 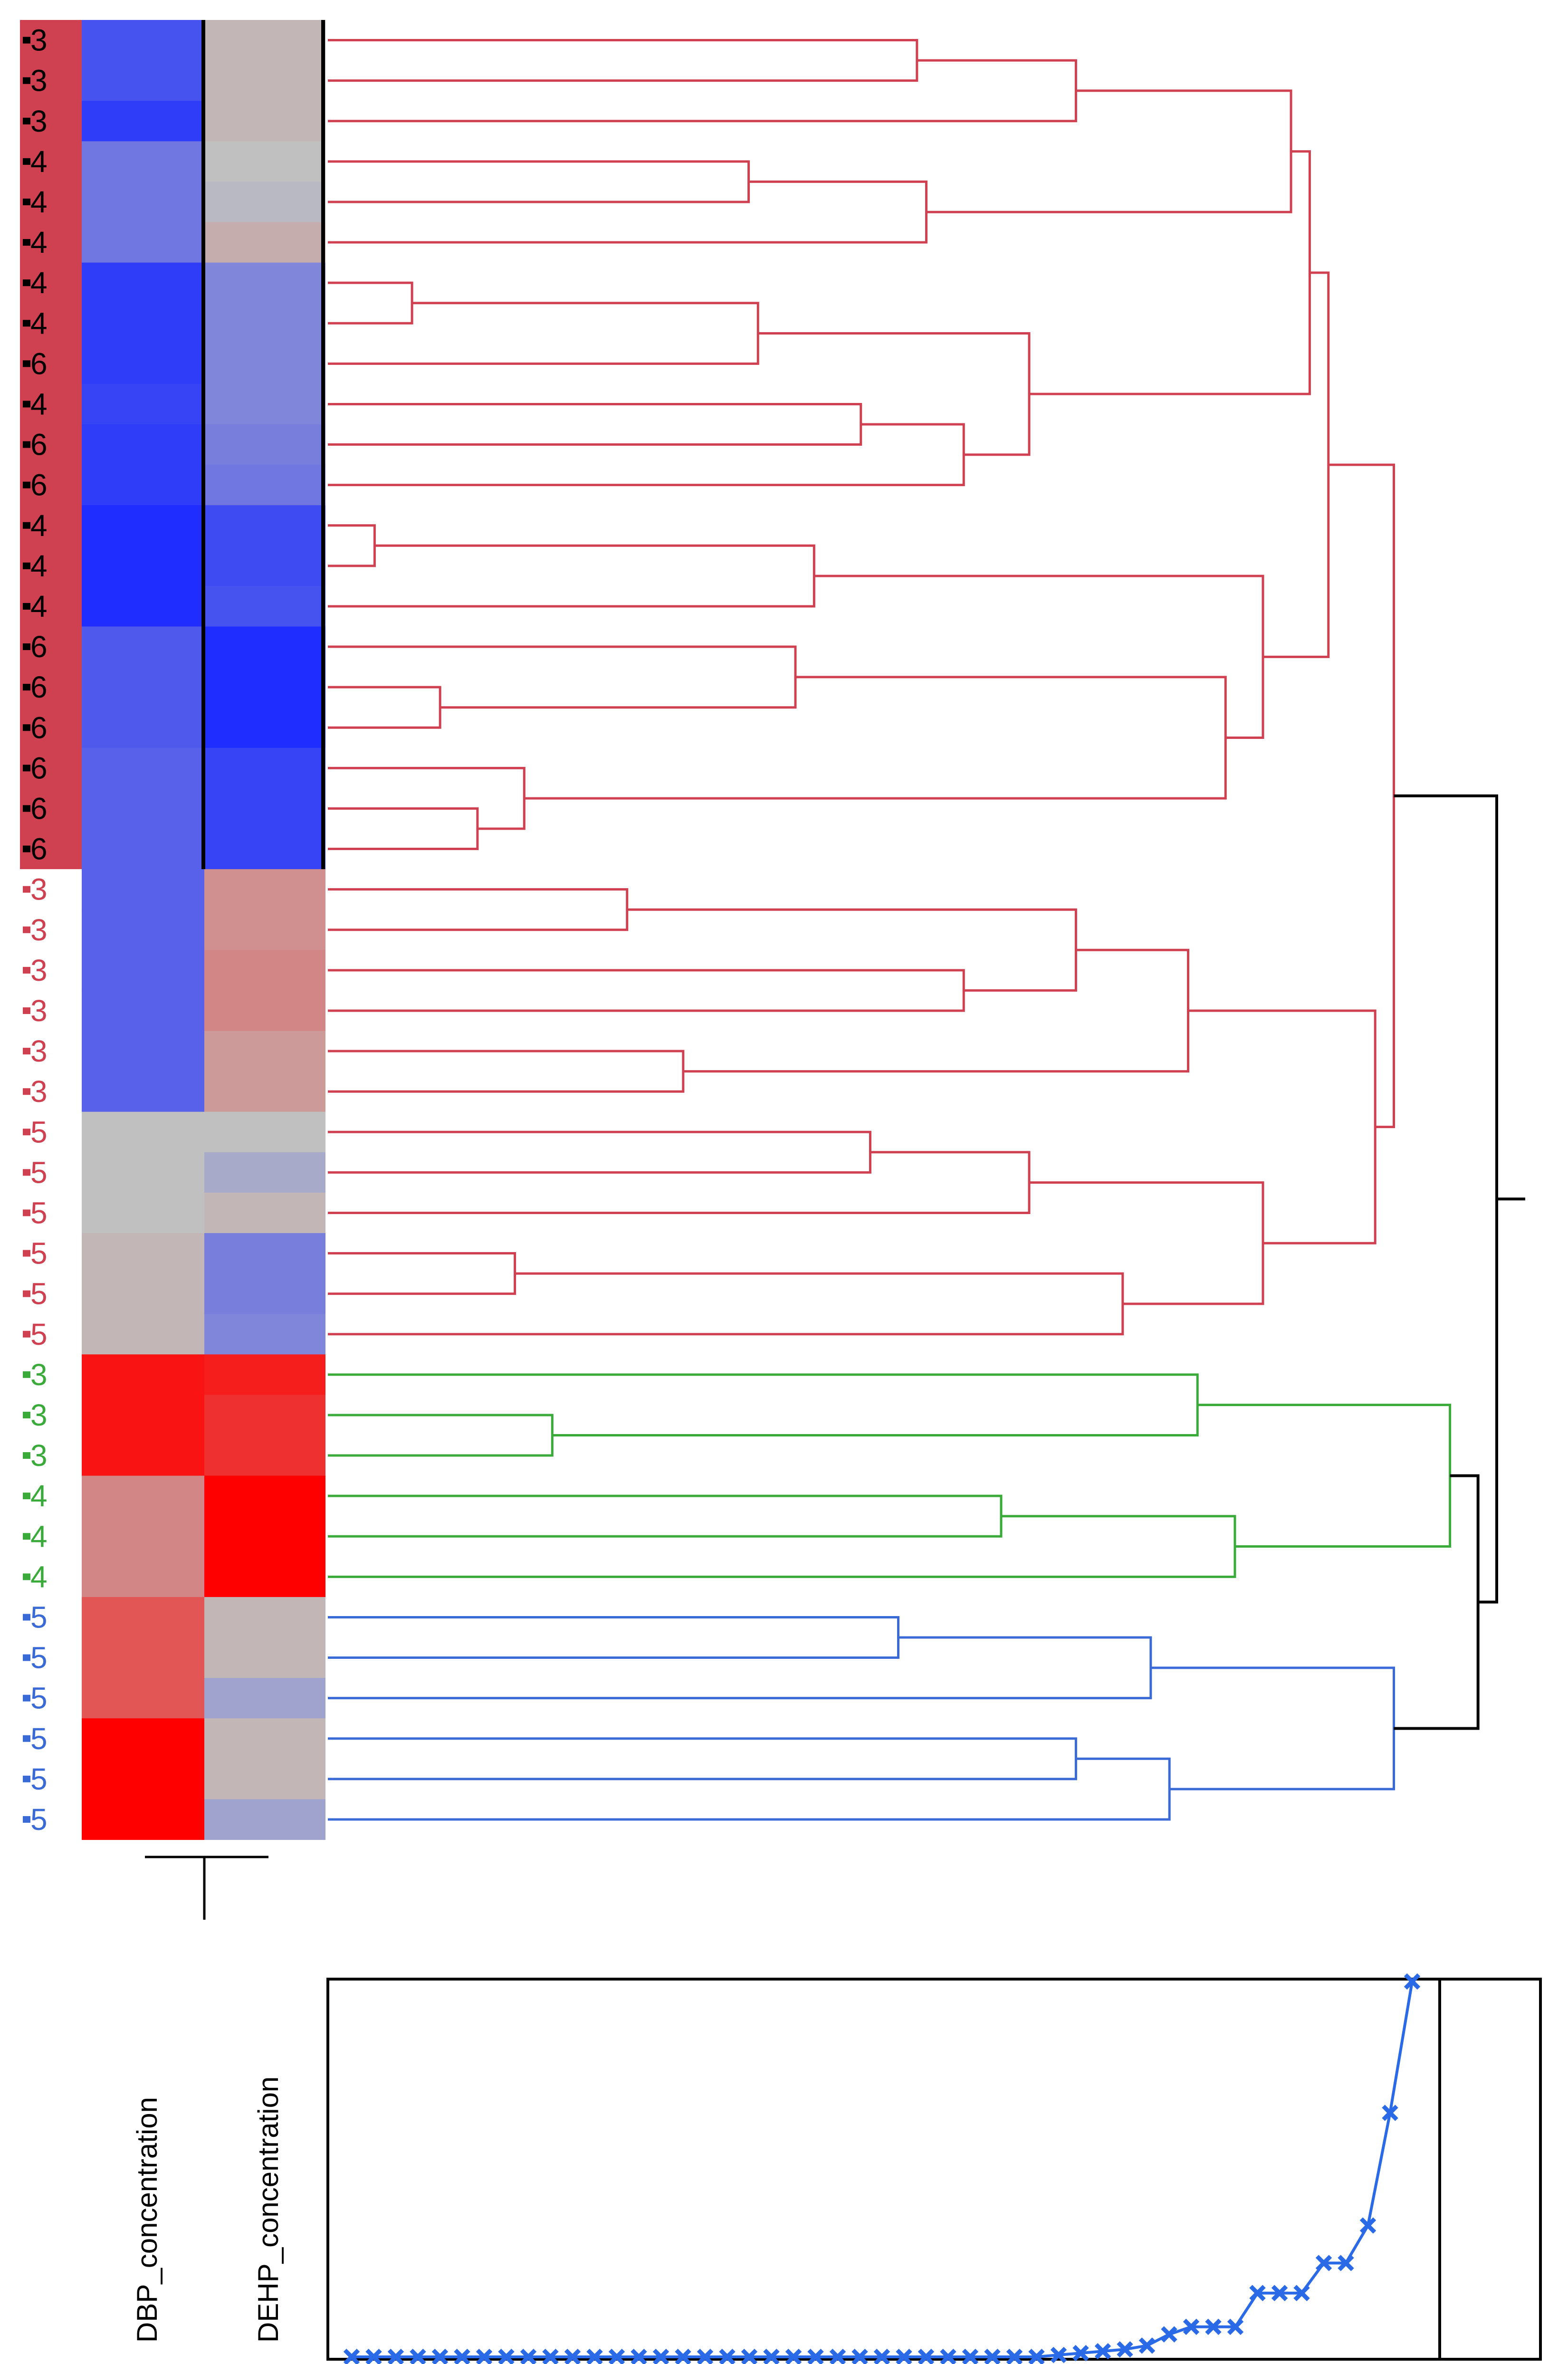 I want to click on column-dendrogram, so click(x=207, y=1888).